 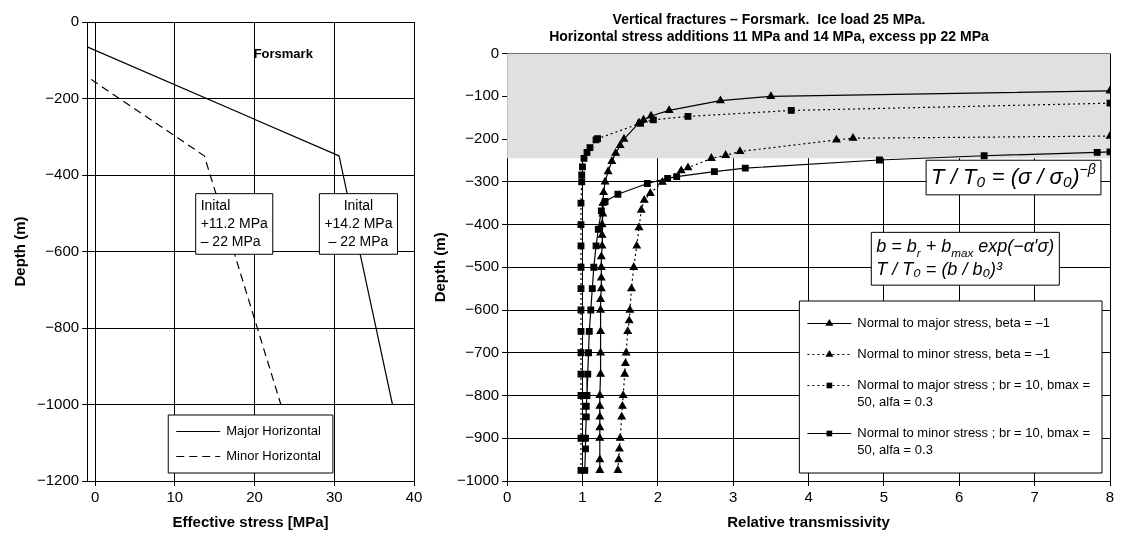 What do you see at coordinates (482, 437) in the screenshot?
I see `y-tick-label: −900` at bounding box center [482, 437].